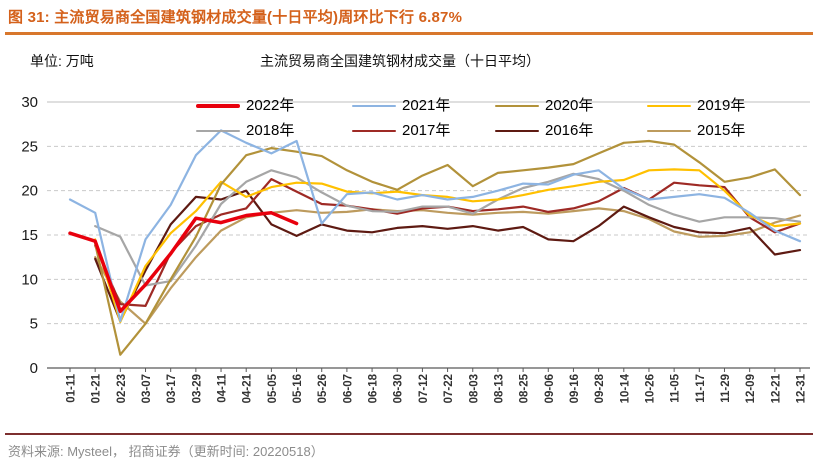  Describe the element at coordinates (726, 388) in the screenshot. I see `x-axis-label: 11-29` at that location.